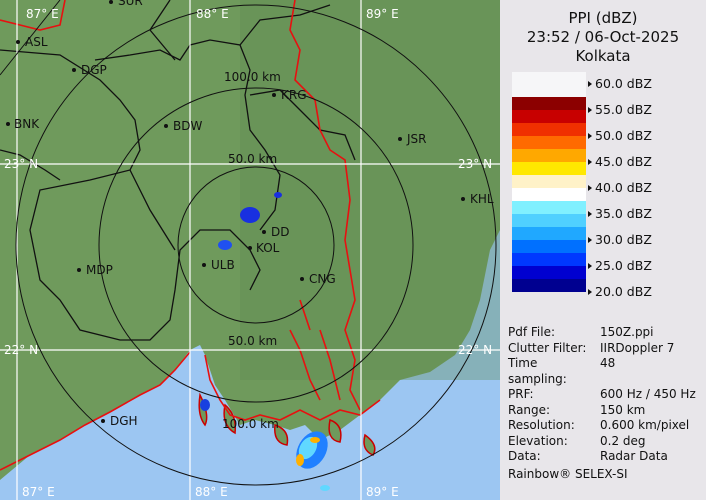  Describe the element at coordinates (130, 4) in the screenshot. I see `city-sur: SUR` at that location.